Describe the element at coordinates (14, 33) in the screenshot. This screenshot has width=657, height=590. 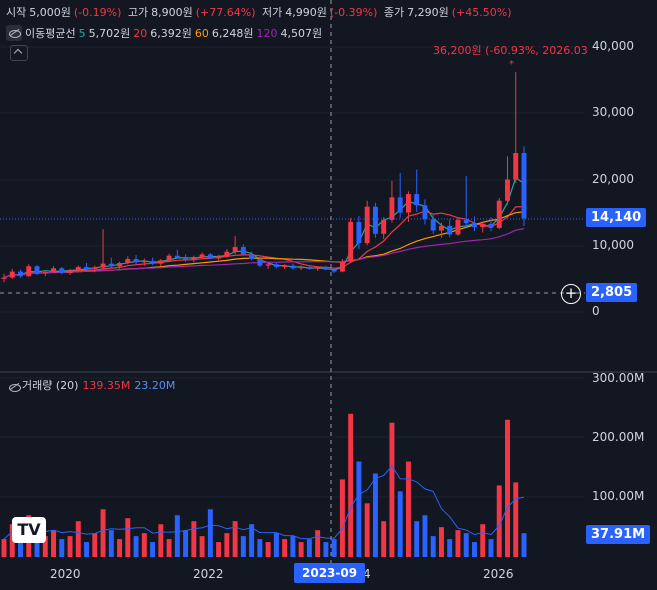
I see `eye-icon` at that location.